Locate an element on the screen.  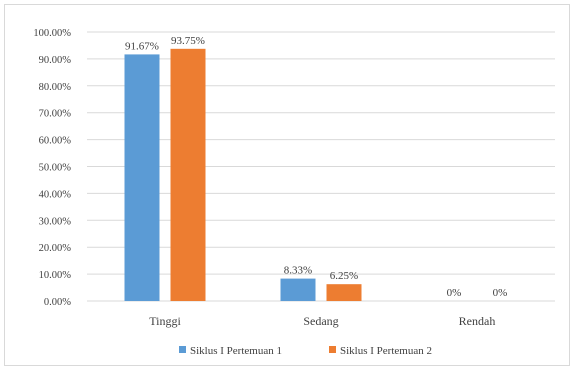
x-axis-categories: Tinggi Sedang Rendah is located at coordinates (322, 321).